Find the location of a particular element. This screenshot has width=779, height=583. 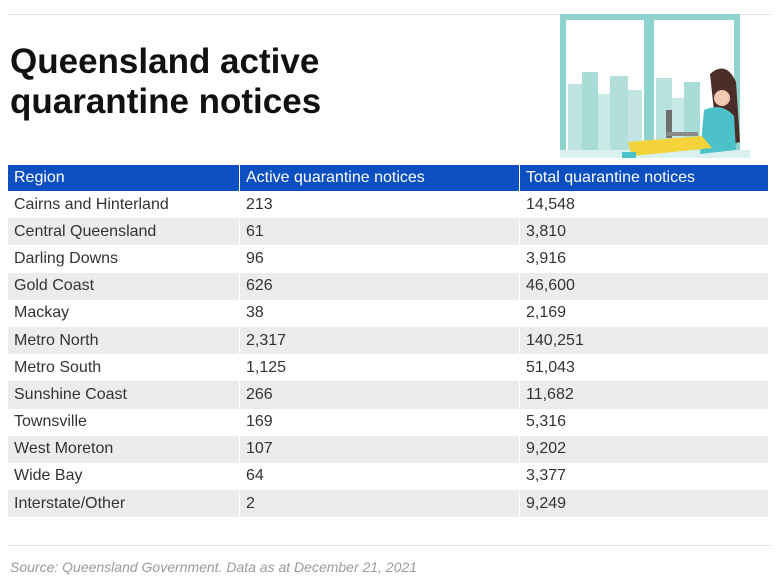

region-cell: Cairns and Hinterland is located at coordinates (124, 205).